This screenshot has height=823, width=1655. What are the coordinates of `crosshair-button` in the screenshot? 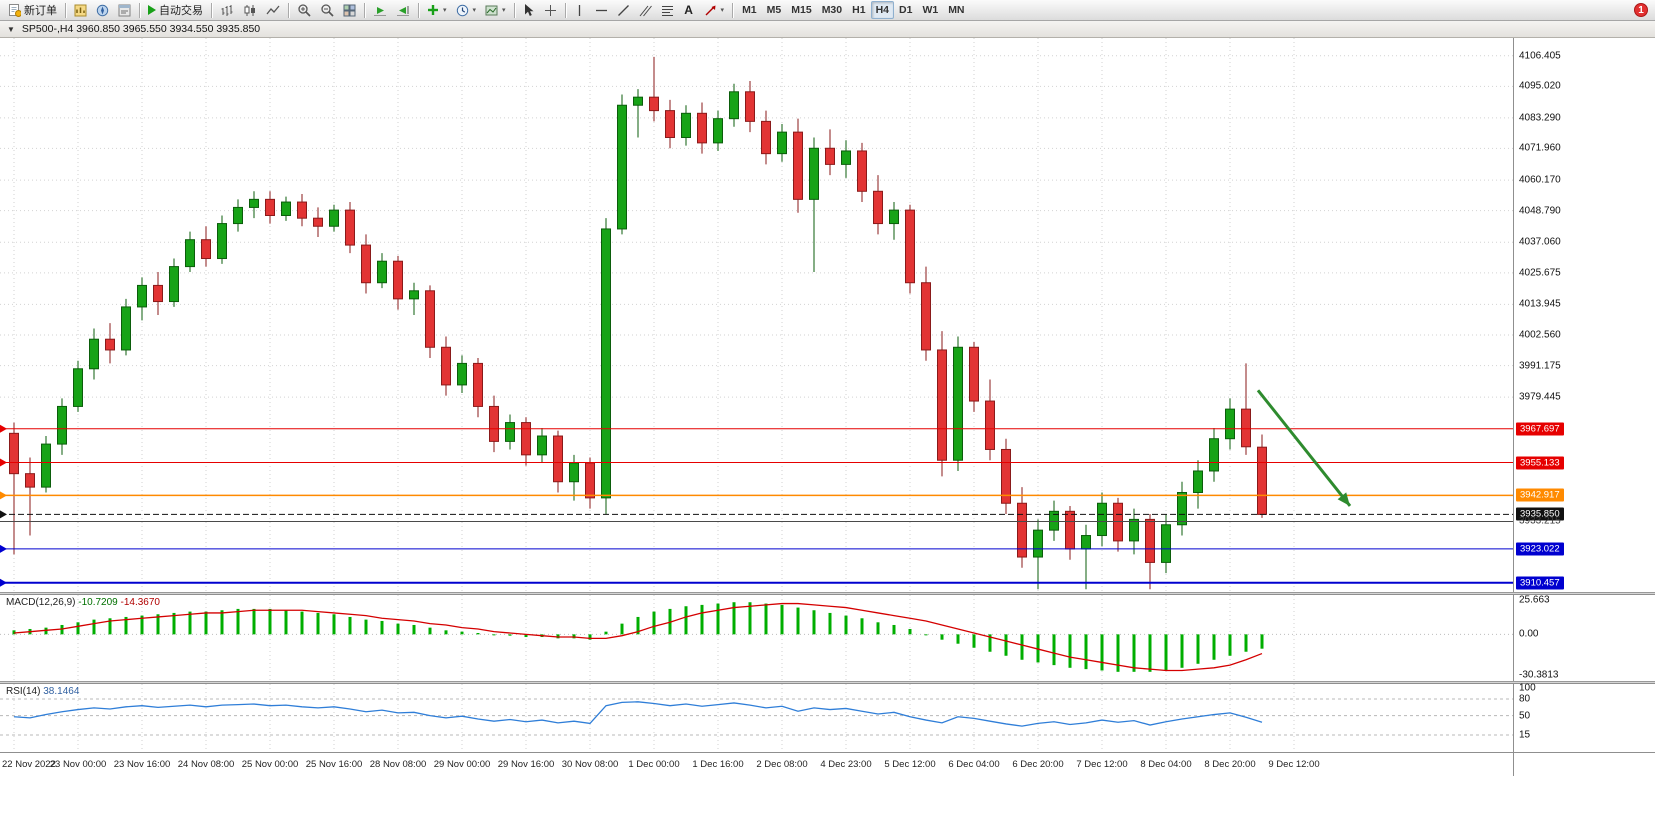 It's located at (550, 10).